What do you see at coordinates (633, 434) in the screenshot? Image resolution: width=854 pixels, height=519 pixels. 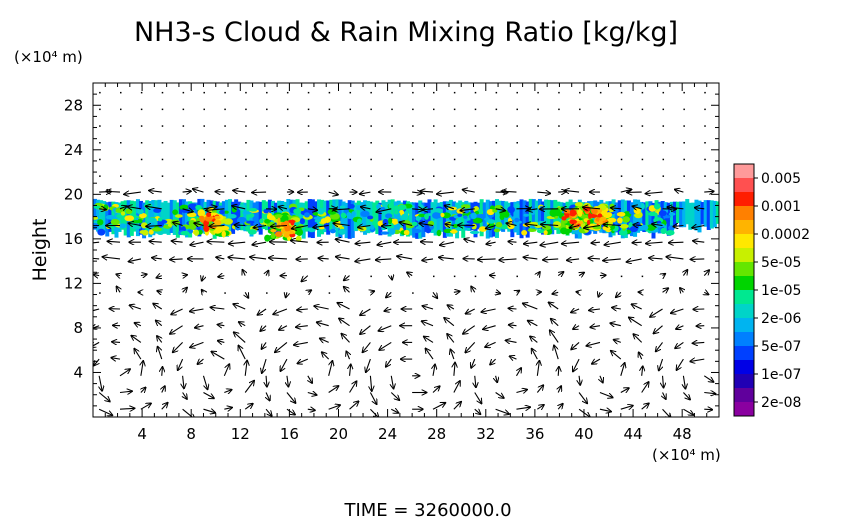 I see `x-tick-label: 44` at bounding box center [633, 434].